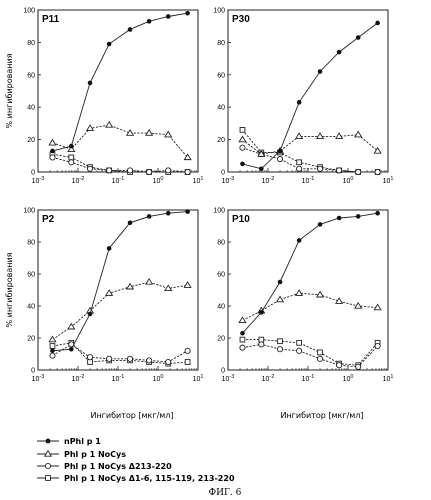 This screenshot has width=431, height=500. What do you see at coordinates (118, 466) in the screenshot?
I see `legend-label: Phl p 1 NoCys Δ213-220` at bounding box center [118, 466].